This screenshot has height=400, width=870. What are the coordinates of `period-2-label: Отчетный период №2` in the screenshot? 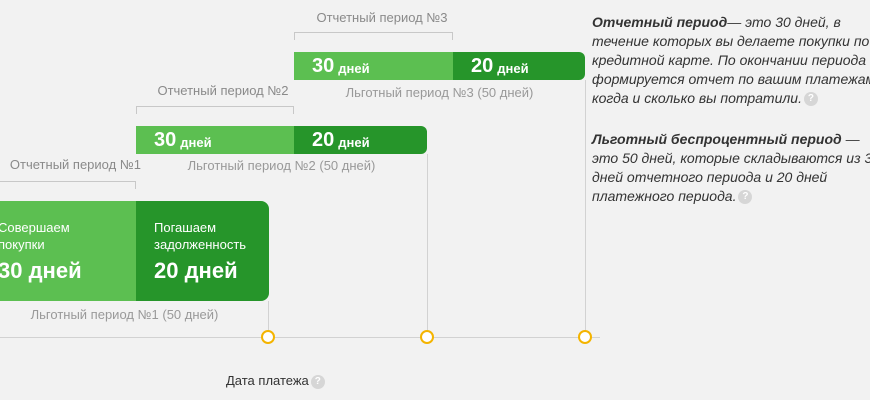 It's located at (223, 90).